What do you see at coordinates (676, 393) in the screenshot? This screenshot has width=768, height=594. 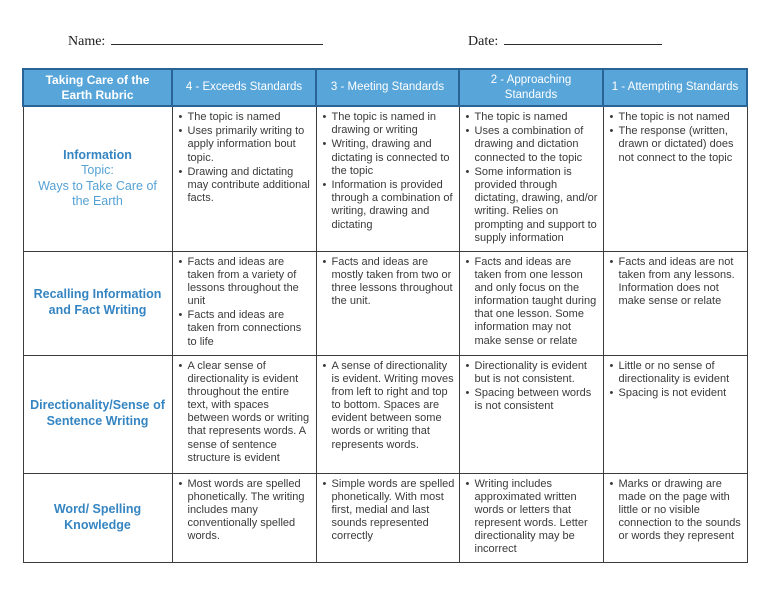 I see `criteria-item: Spacing is not evident` at bounding box center [676, 393].